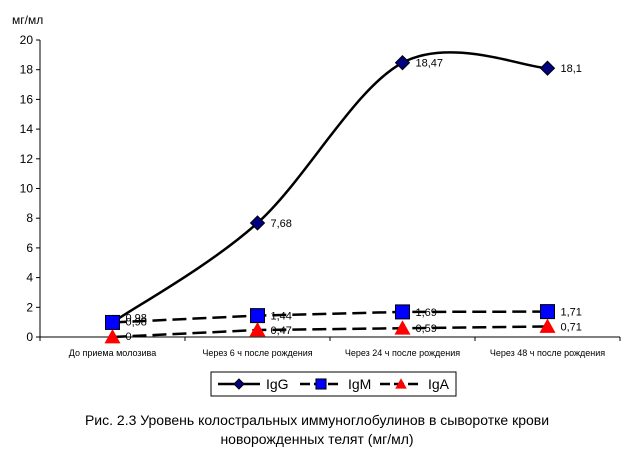 This screenshot has height=469, width=634. What do you see at coordinates (401, 383) in the screenshot?
I see `legend-marker-iga` at bounding box center [401, 383].